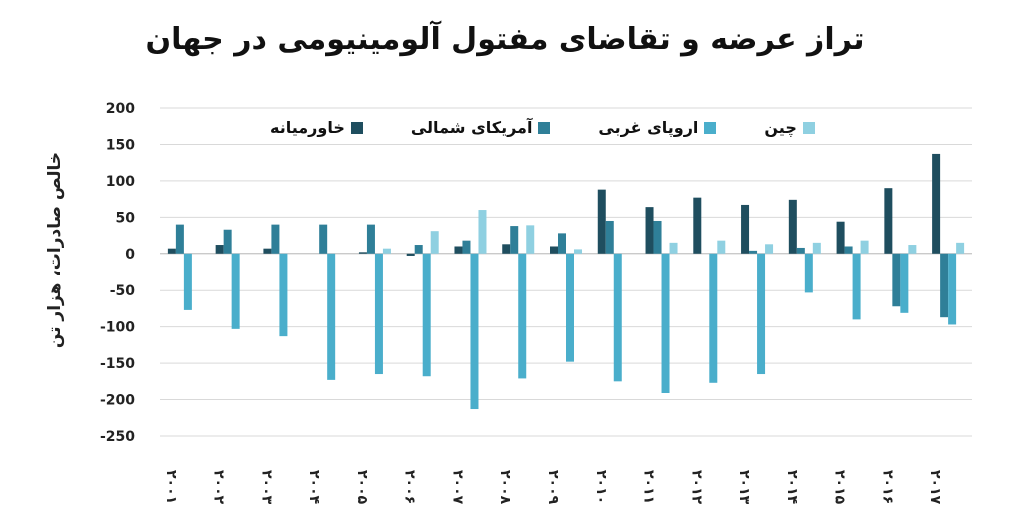  Describe the element at coordinates (505, 487) in the screenshot. I see `x-tick-label: ۲۰۰۸` at that location.